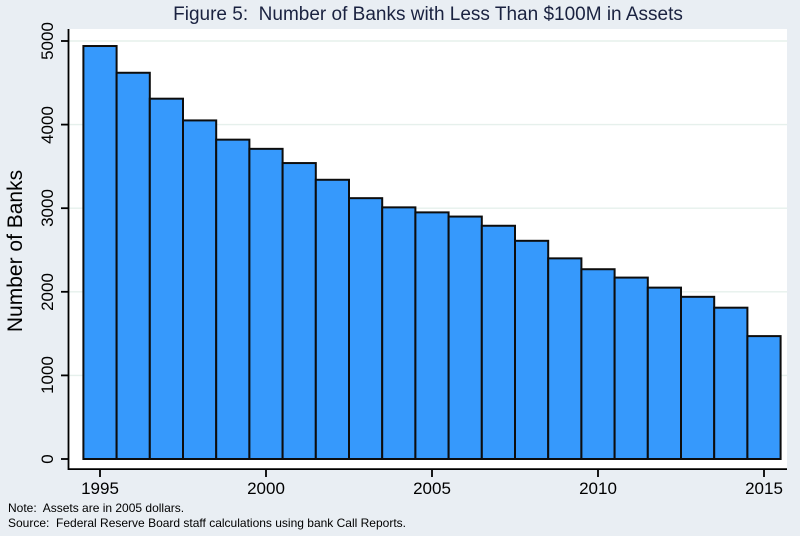 The height and width of the screenshot is (536, 800). What do you see at coordinates (100, 253) in the screenshot?
I see `bar-1995` at bounding box center [100, 253].